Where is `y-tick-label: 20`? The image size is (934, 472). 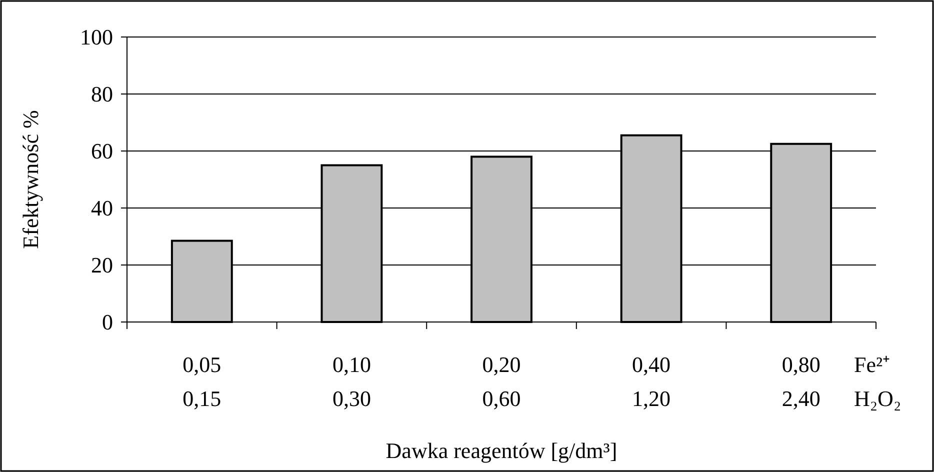 y-tick-label: 20 is located at coordinates (102, 265).